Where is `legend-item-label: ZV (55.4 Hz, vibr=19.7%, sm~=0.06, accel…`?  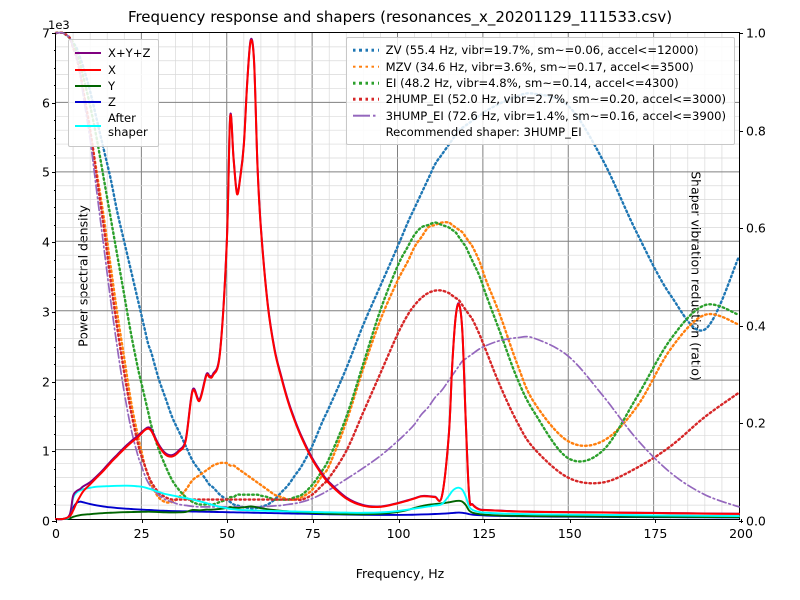 legend-item-label: ZV (55.4 Hz, vibr=19.7%, sm~=0.06, accel… is located at coordinates (542, 50).